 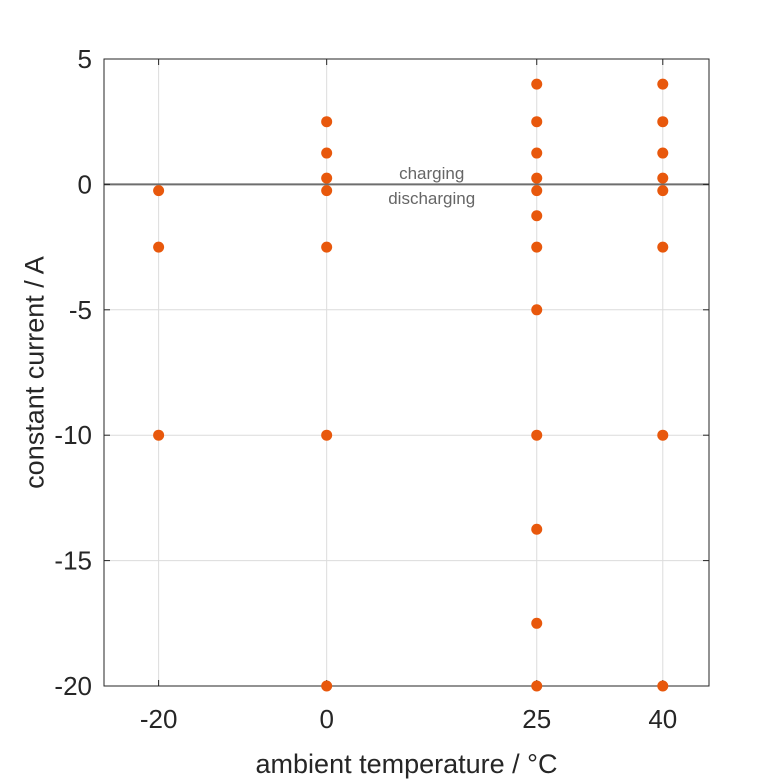 I want to click on x-axis-label: ambient temperature / °C, so click(x=407, y=764).